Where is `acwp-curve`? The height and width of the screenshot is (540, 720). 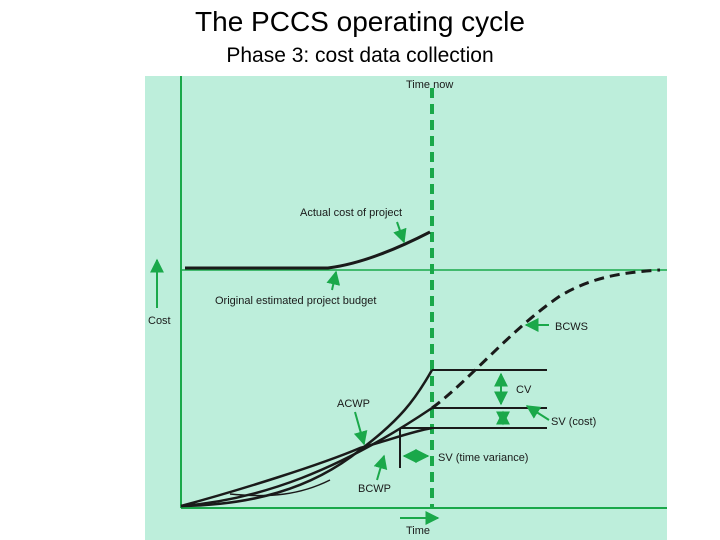
acwp-curve is located at coordinates (307, 438).